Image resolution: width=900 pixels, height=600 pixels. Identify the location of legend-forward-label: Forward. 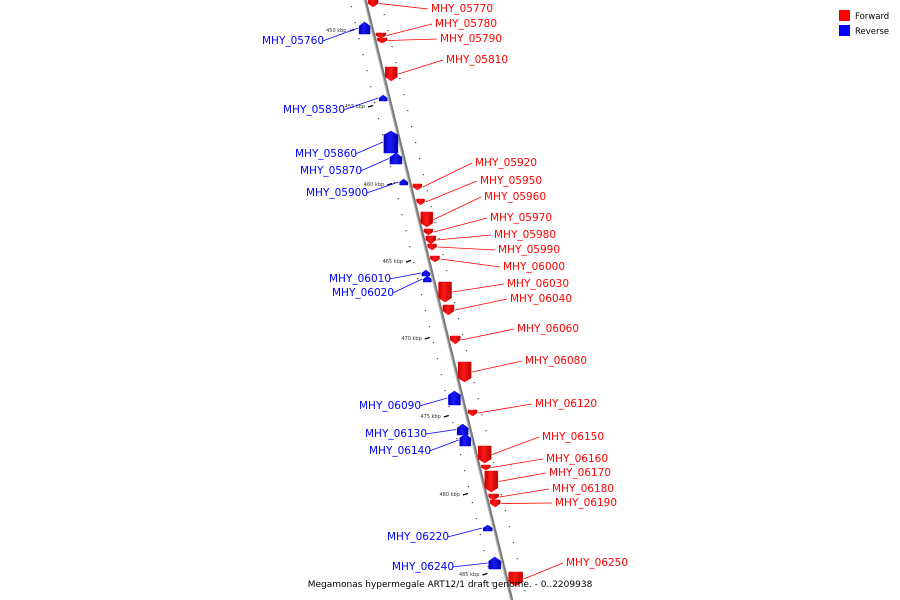
(872, 17).